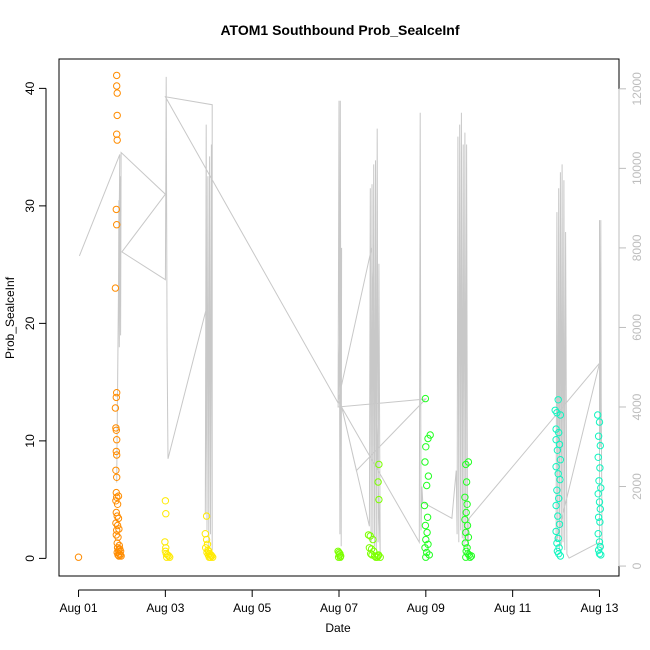 The image size is (650, 650). Describe the element at coordinates (631, 320) in the screenshot. I see `secondary-y-axis: 0 2000 4000 6000 8000 10000 12000` at that location.